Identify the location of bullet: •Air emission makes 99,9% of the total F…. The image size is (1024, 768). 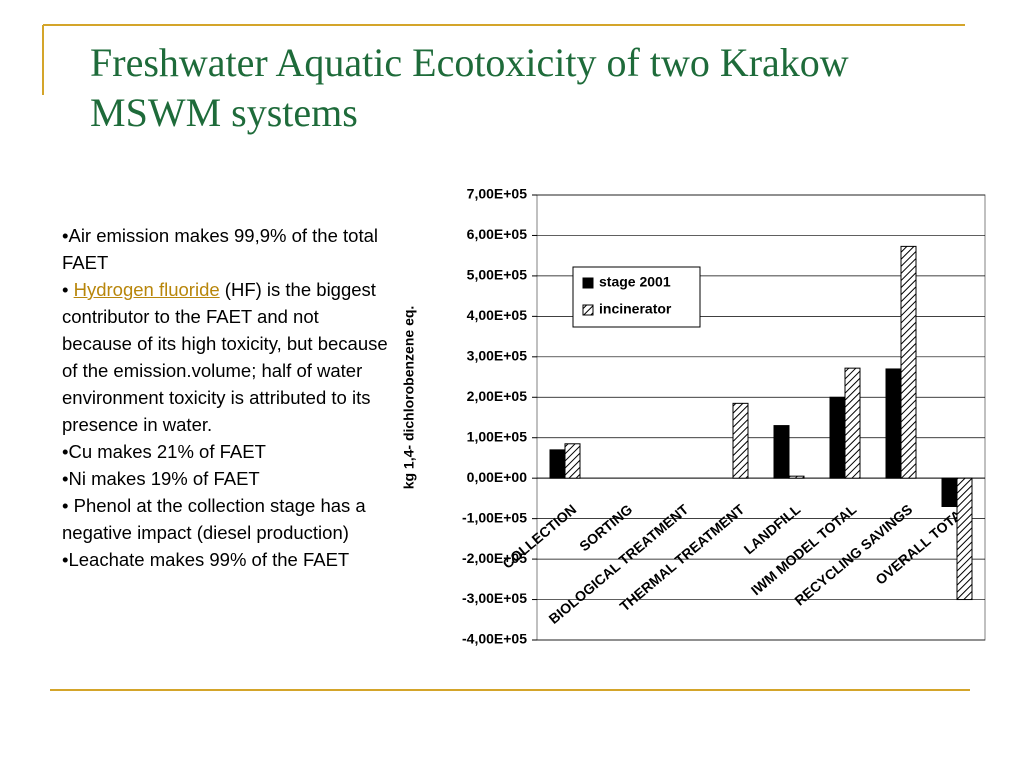
(220, 249).